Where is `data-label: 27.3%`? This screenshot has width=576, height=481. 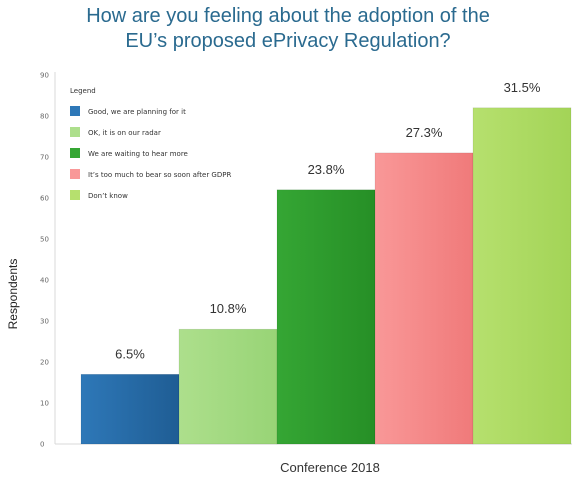 data-label: 27.3% is located at coordinates (424, 132).